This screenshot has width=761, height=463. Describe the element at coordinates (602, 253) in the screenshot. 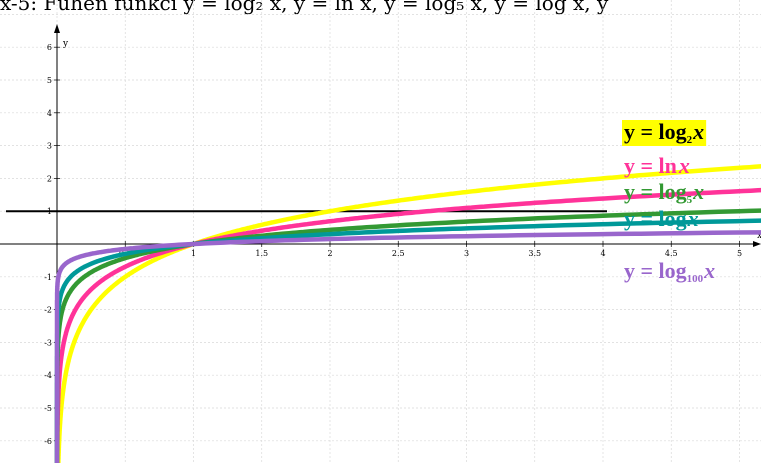

I see `x-tick-label: 4` at that location.